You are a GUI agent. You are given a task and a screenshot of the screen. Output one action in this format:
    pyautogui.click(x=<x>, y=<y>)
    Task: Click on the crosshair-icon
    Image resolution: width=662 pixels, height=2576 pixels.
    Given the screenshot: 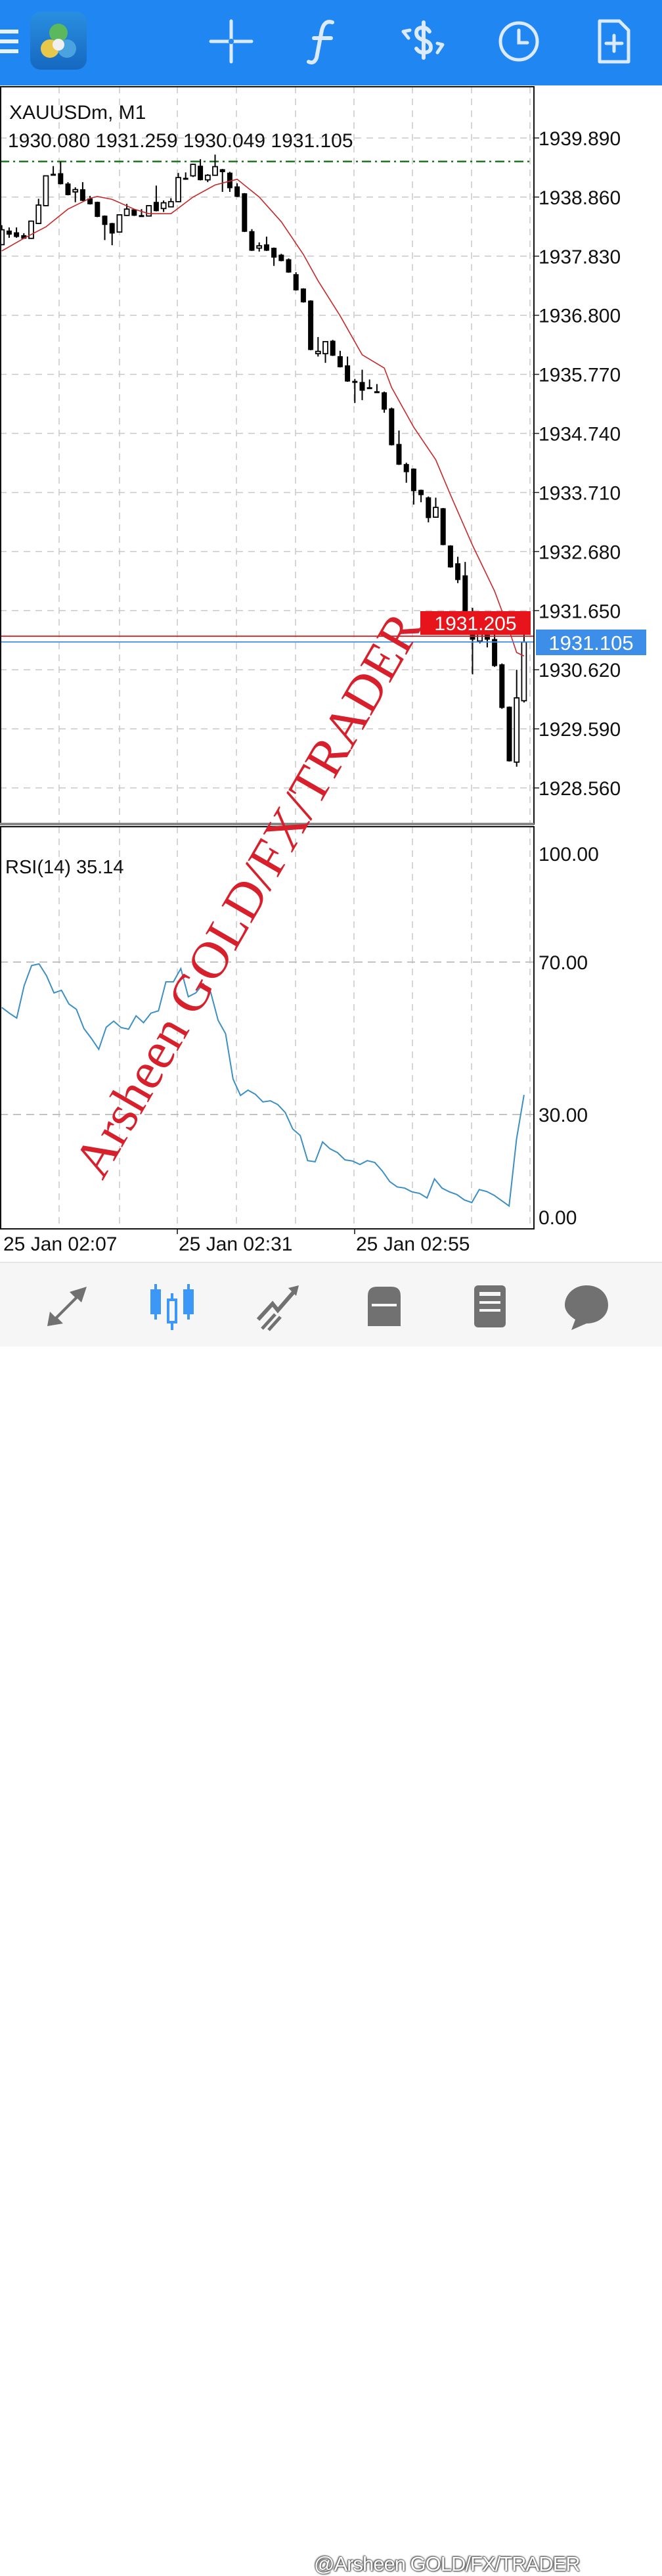 What is the action you would take?
    pyautogui.click(x=231, y=41)
    